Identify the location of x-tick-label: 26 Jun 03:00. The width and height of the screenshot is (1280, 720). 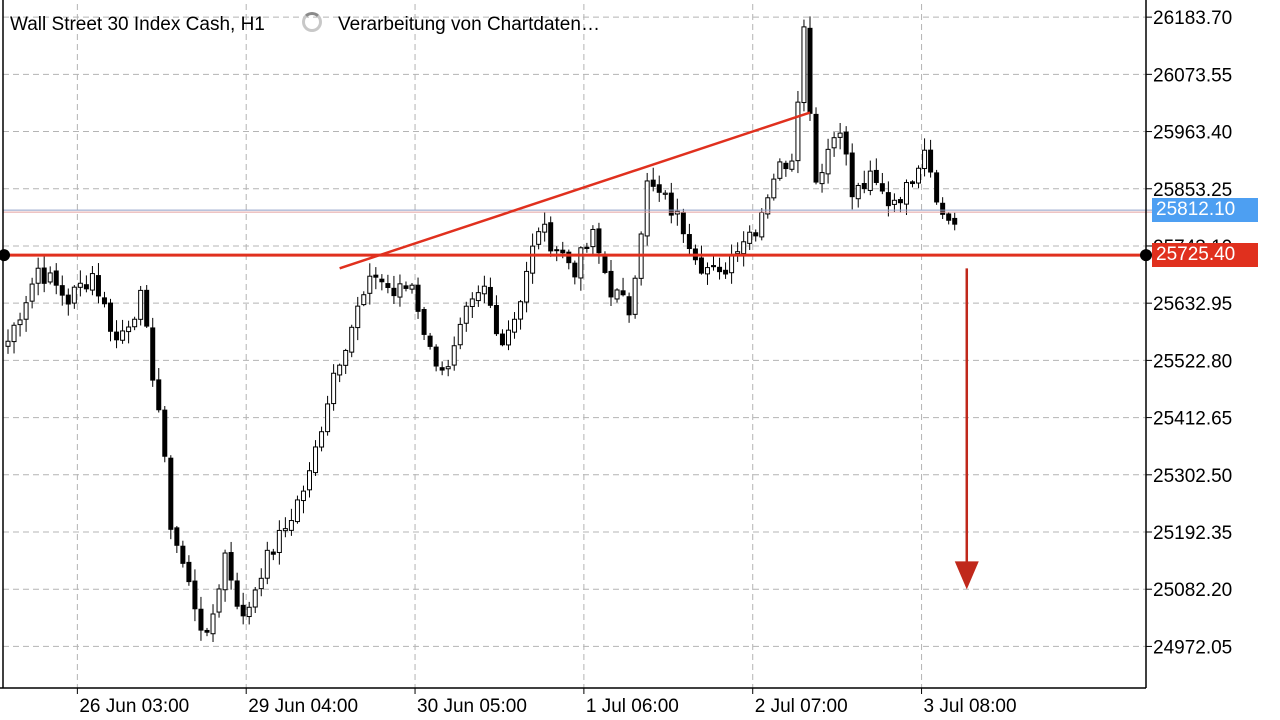
(134, 706).